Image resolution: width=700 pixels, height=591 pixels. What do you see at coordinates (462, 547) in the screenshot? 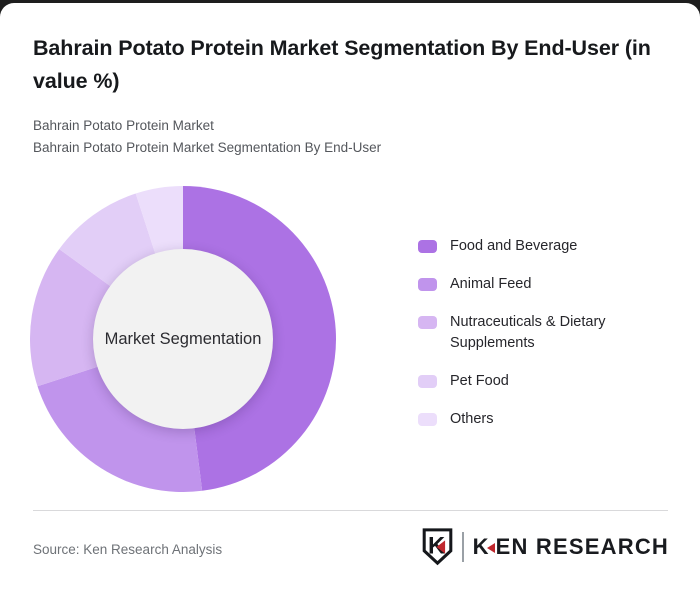
I see `logo-separator` at bounding box center [462, 547].